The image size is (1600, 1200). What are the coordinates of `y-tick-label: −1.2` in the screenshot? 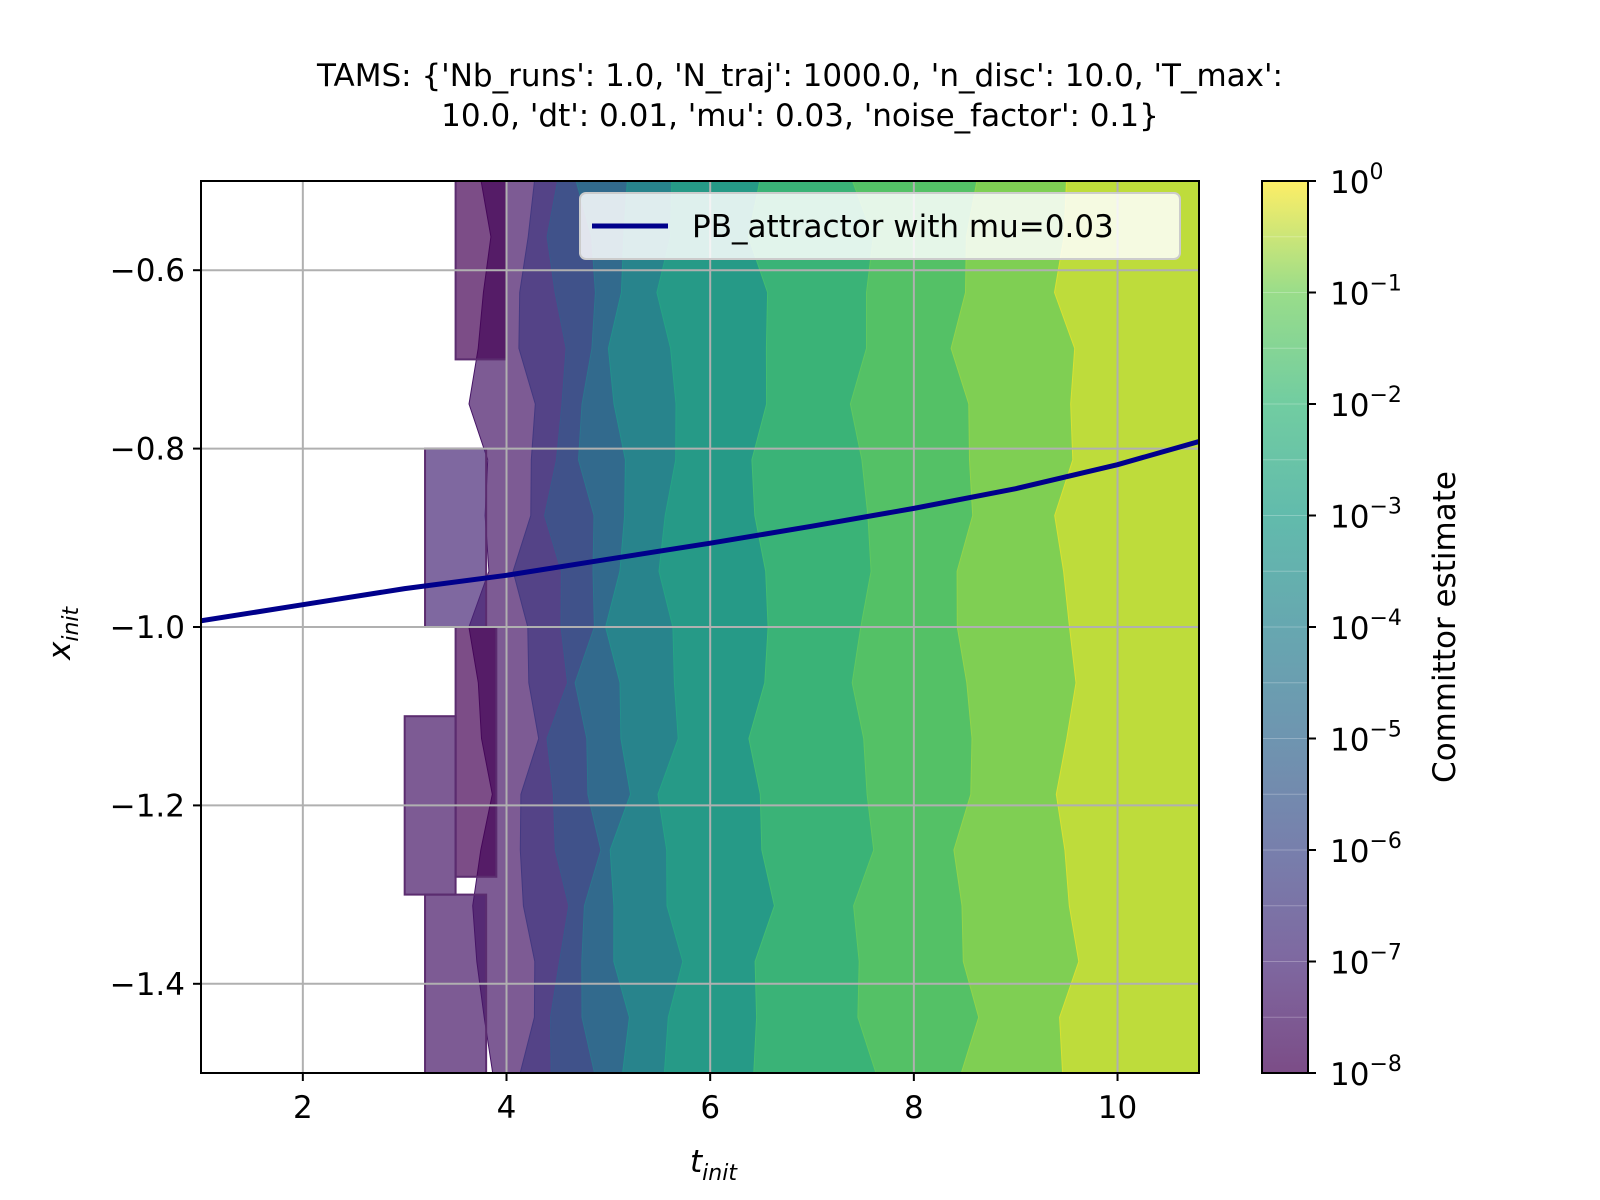 It's located at (147, 806).